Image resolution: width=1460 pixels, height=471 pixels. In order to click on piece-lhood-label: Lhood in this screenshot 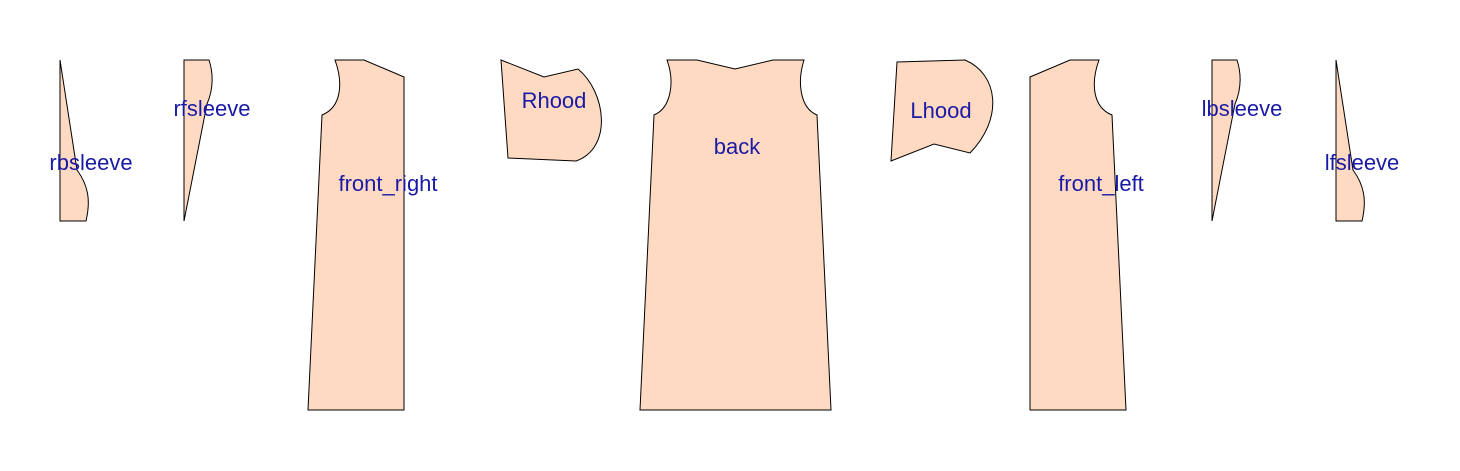, I will do `click(940, 110)`.